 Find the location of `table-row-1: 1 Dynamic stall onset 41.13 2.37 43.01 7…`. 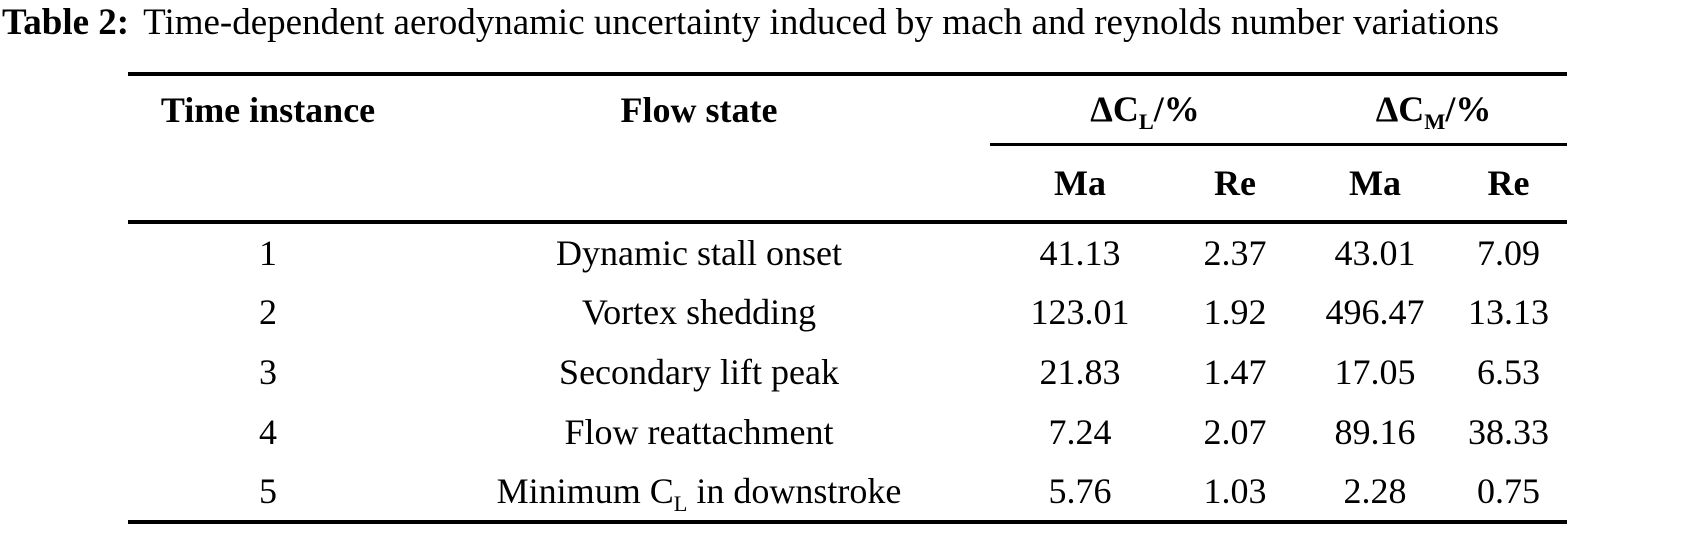

table-row-1: 1 Dynamic stall onset 41.13 2.37 43.01 7… is located at coordinates (847, 252).